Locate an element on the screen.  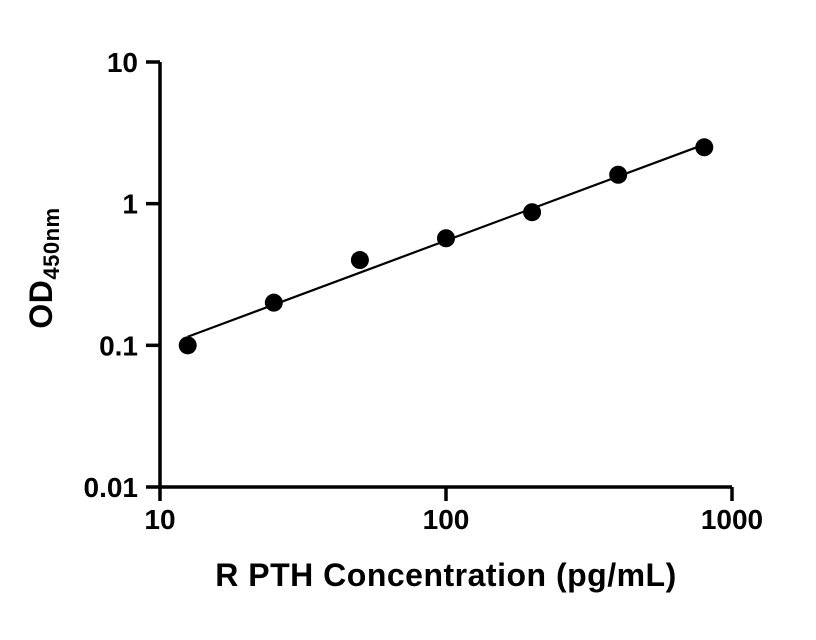
y-axis-title: OD450nm is located at coordinates (43, 267).